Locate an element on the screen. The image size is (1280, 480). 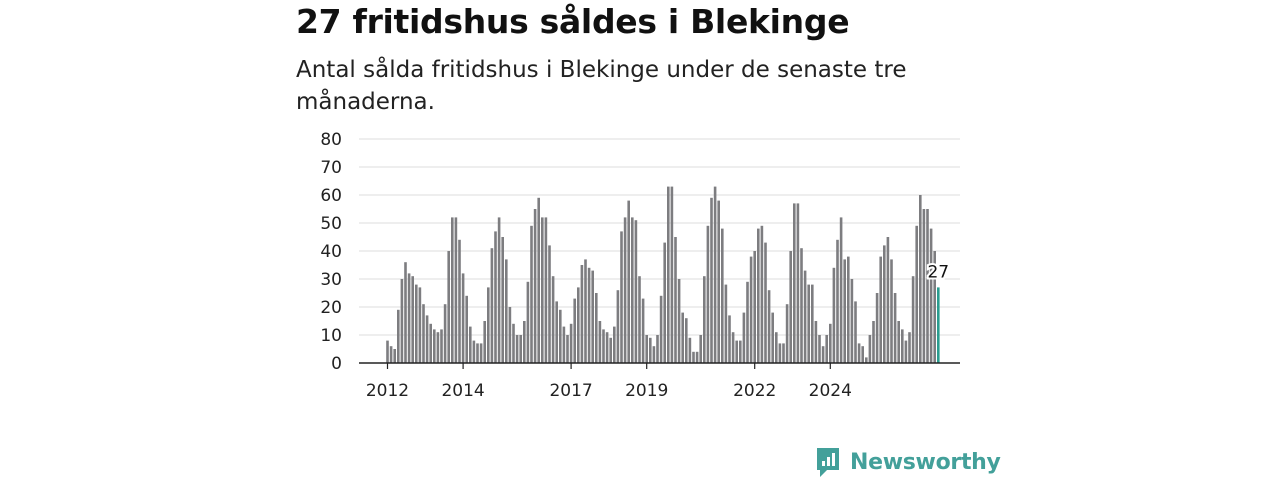
x-tick-label: 2017 is located at coordinates (570, 391).